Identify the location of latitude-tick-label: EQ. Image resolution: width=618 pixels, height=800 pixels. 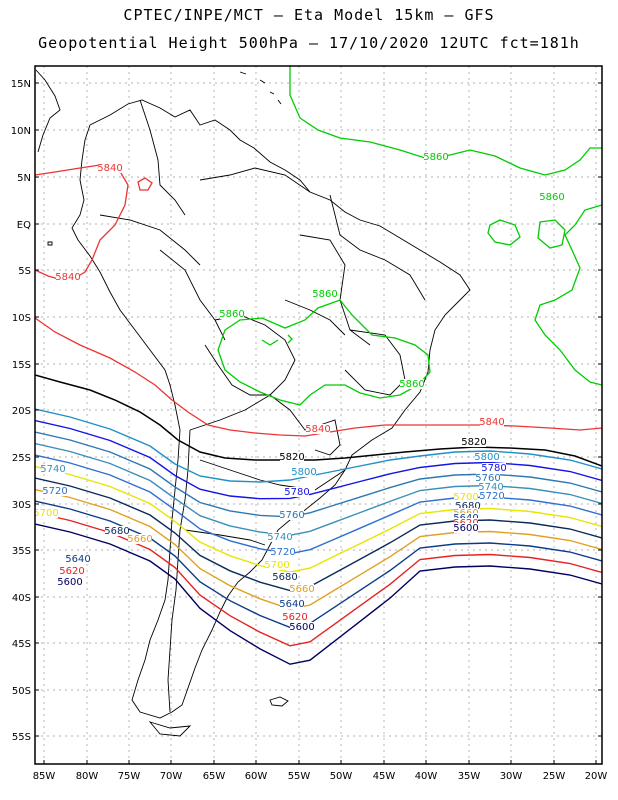
(24, 225).